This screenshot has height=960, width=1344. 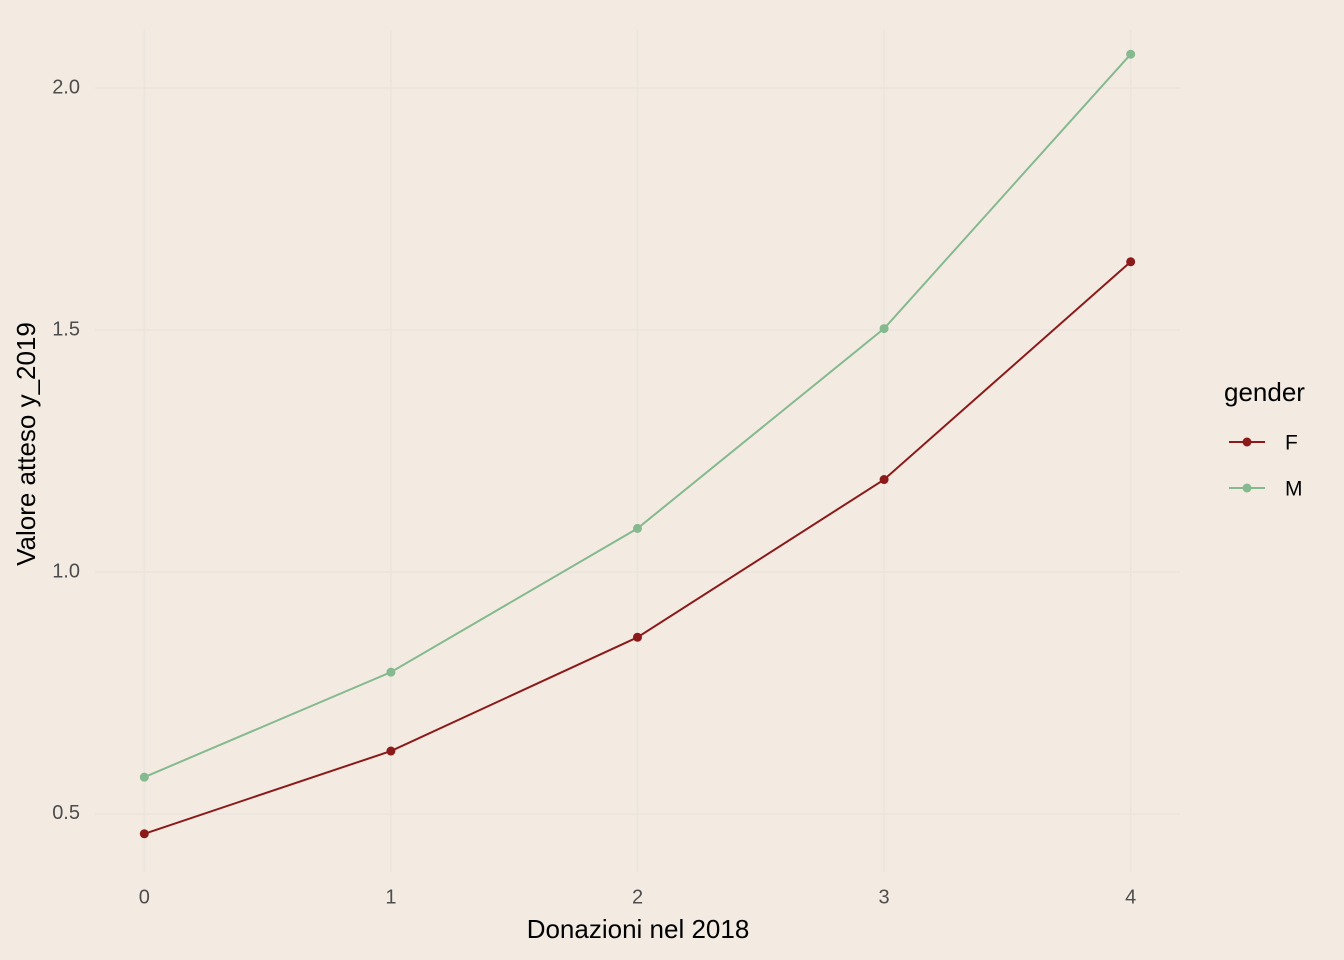 I want to click on legend-label: M, so click(x=1294, y=489).